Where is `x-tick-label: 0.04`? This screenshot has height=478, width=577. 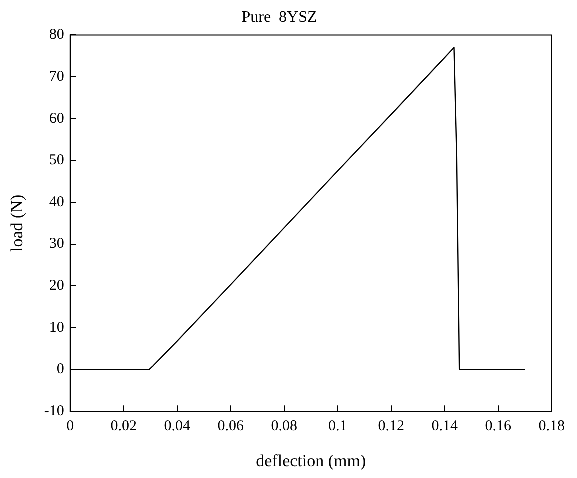 x-tick-label: 0.04 is located at coordinates (178, 426).